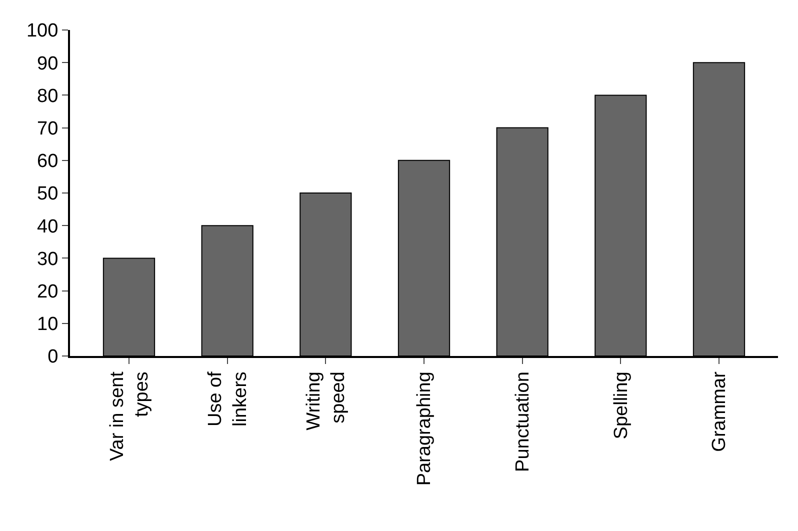  What do you see at coordinates (47, 161) in the screenshot?
I see `y-tick-label: 60` at bounding box center [47, 161].